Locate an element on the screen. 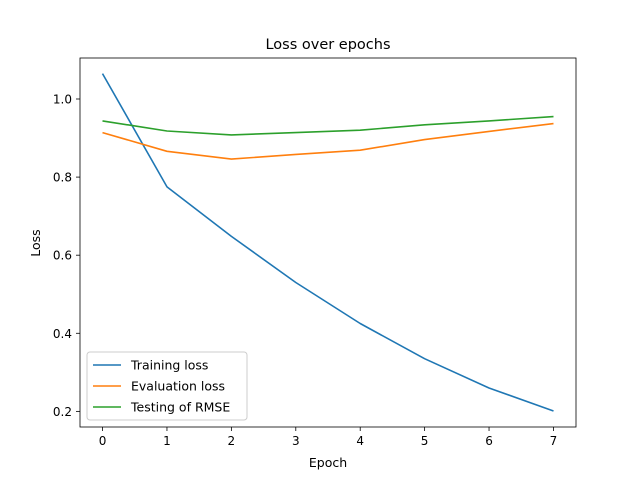  y-tick-label: 1.0 is located at coordinates (62, 100).